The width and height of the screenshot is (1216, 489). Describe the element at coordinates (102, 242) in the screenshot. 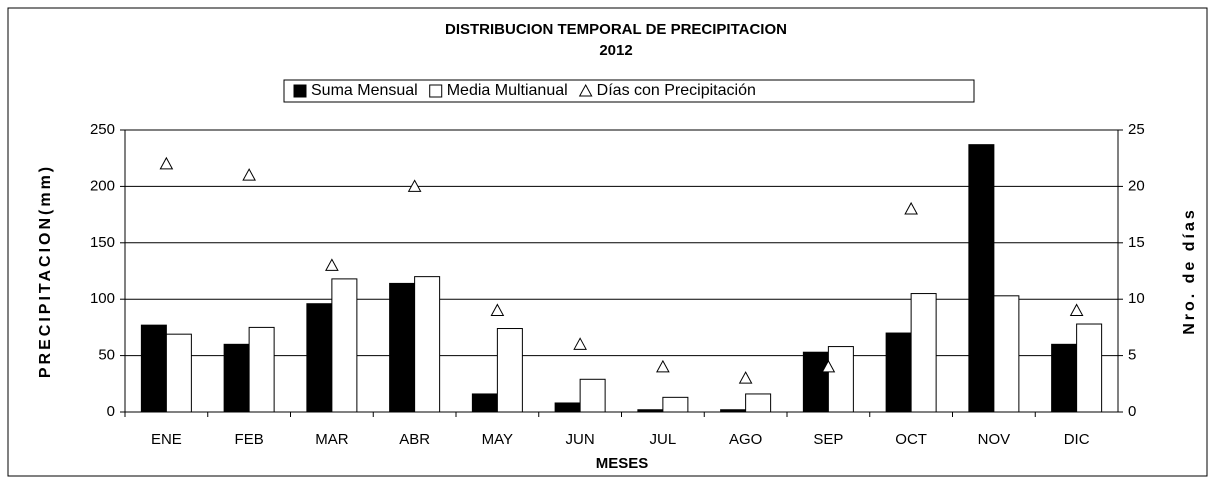

I see `y-tick-label: 150` at that location.